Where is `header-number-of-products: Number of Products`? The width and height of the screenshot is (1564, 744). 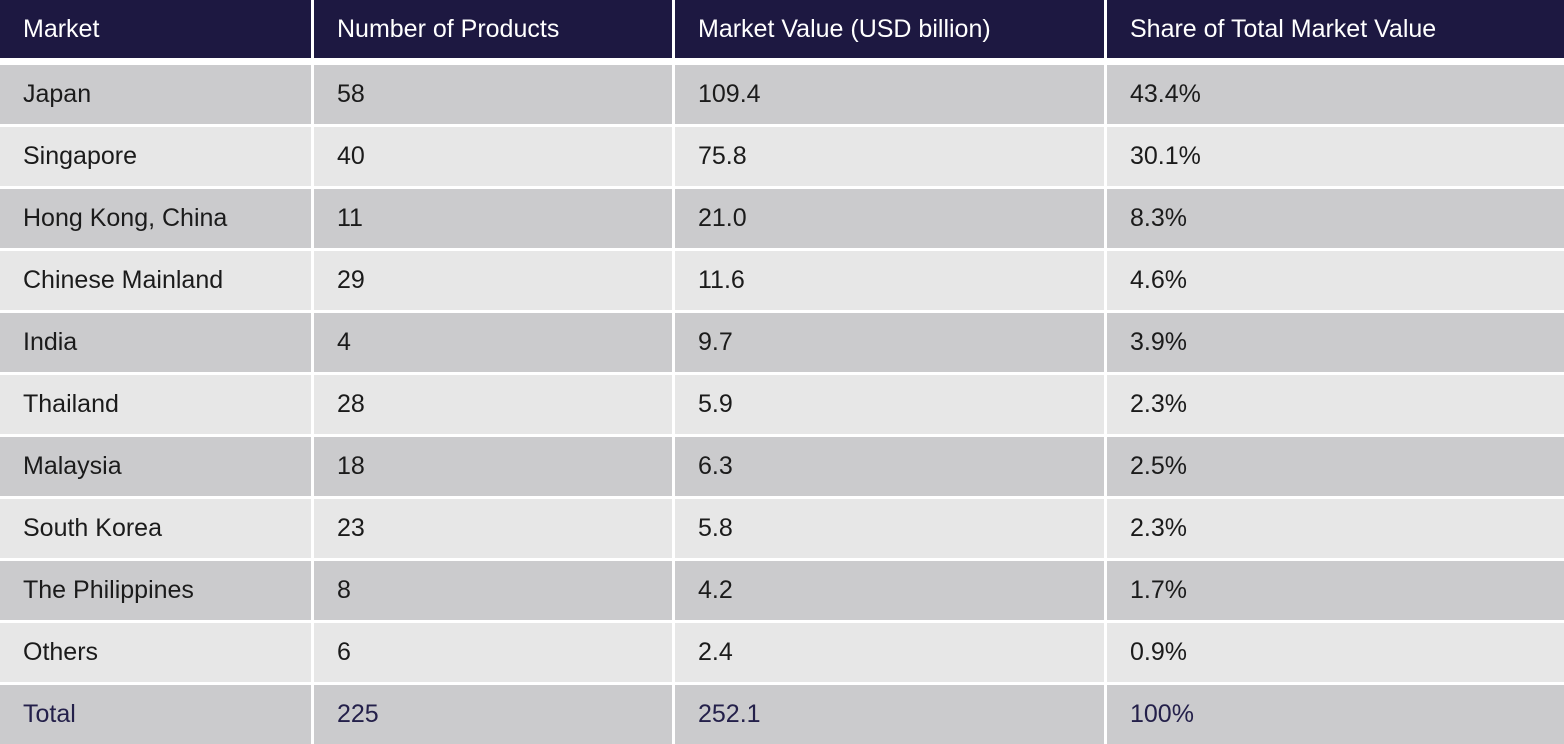 header-number-of-products: Number of Products is located at coordinates (493, 29).